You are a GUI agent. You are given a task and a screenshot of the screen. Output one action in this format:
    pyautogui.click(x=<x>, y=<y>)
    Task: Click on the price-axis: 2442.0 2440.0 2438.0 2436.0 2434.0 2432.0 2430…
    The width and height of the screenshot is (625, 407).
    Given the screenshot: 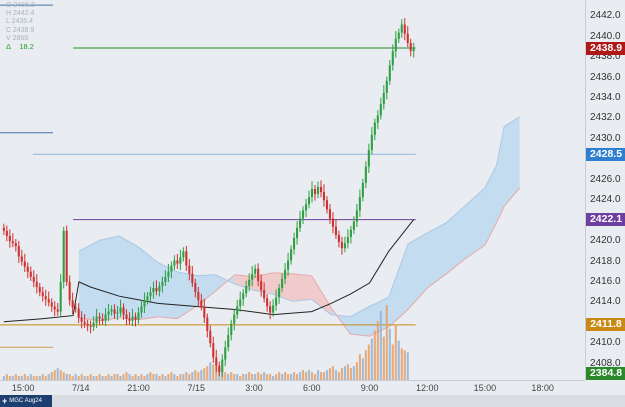 What is the action you would take?
    pyautogui.click(x=605, y=190)
    